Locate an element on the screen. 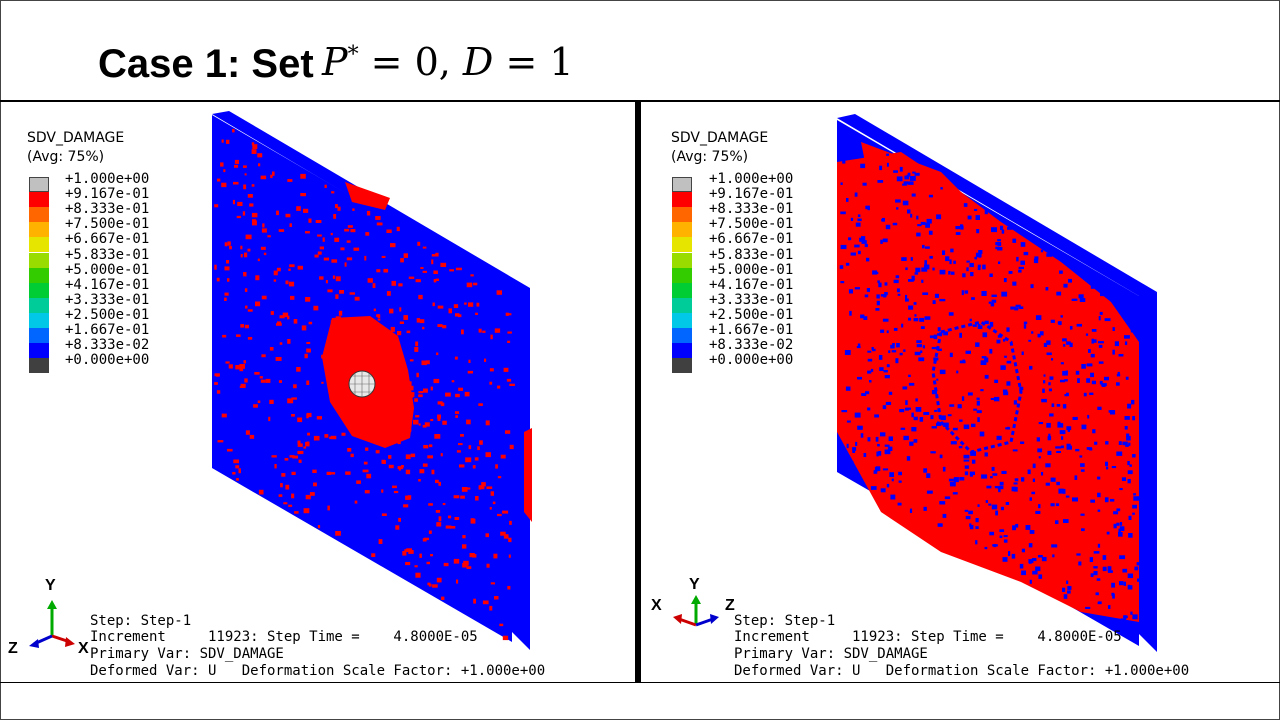 This screenshot has width=1280, height=720. title-bar: Case 1: Set P* = 0, D = 1 is located at coordinates (640, 50).